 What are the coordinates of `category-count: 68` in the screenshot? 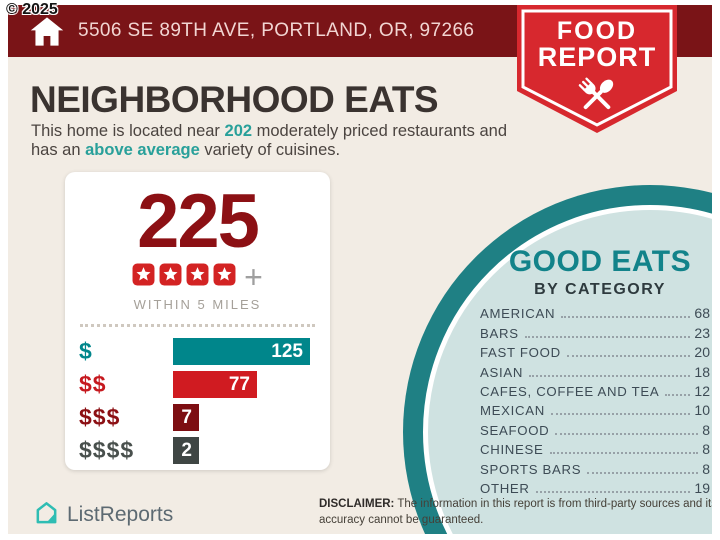 It's located at (702, 313).